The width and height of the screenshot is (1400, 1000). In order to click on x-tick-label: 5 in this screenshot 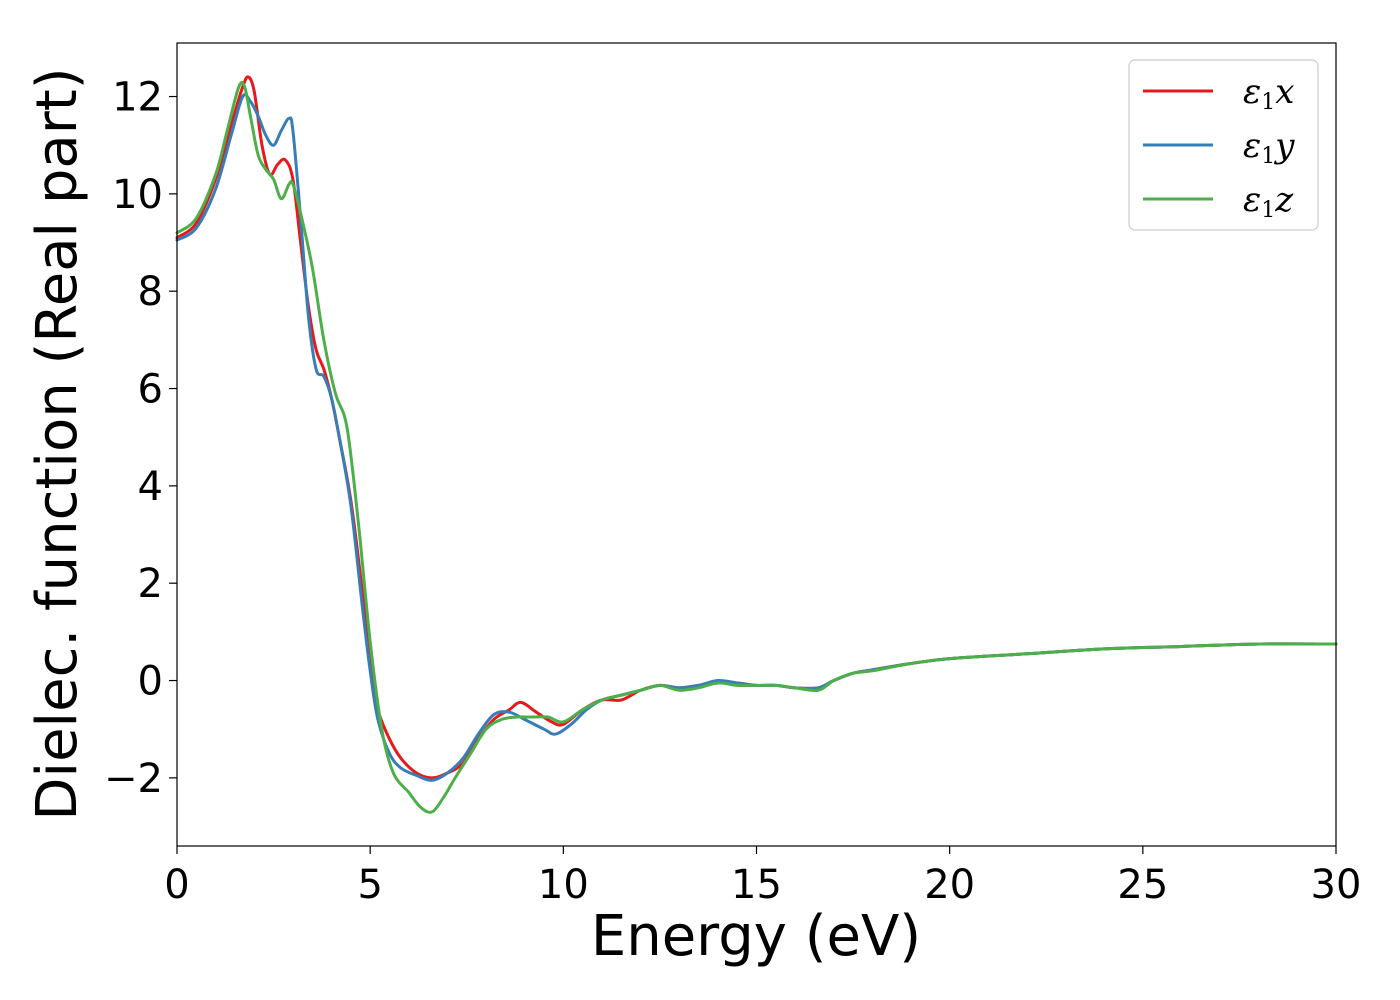, I will do `click(369, 885)`.